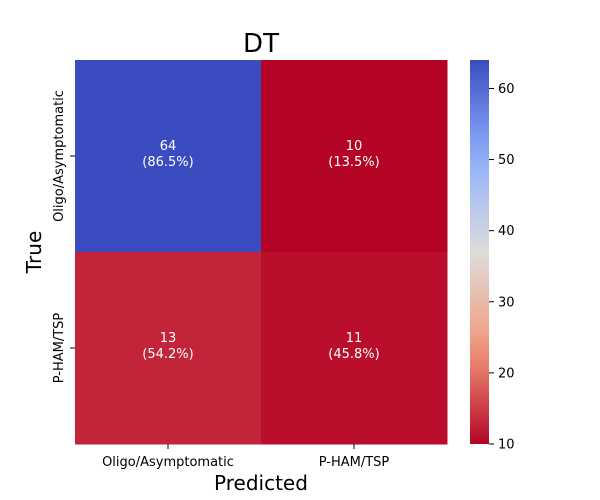  What do you see at coordinates (506, 89) in the screenshot?
I see `colorbar-tick-label: 60` at bounding box center [506, 89].